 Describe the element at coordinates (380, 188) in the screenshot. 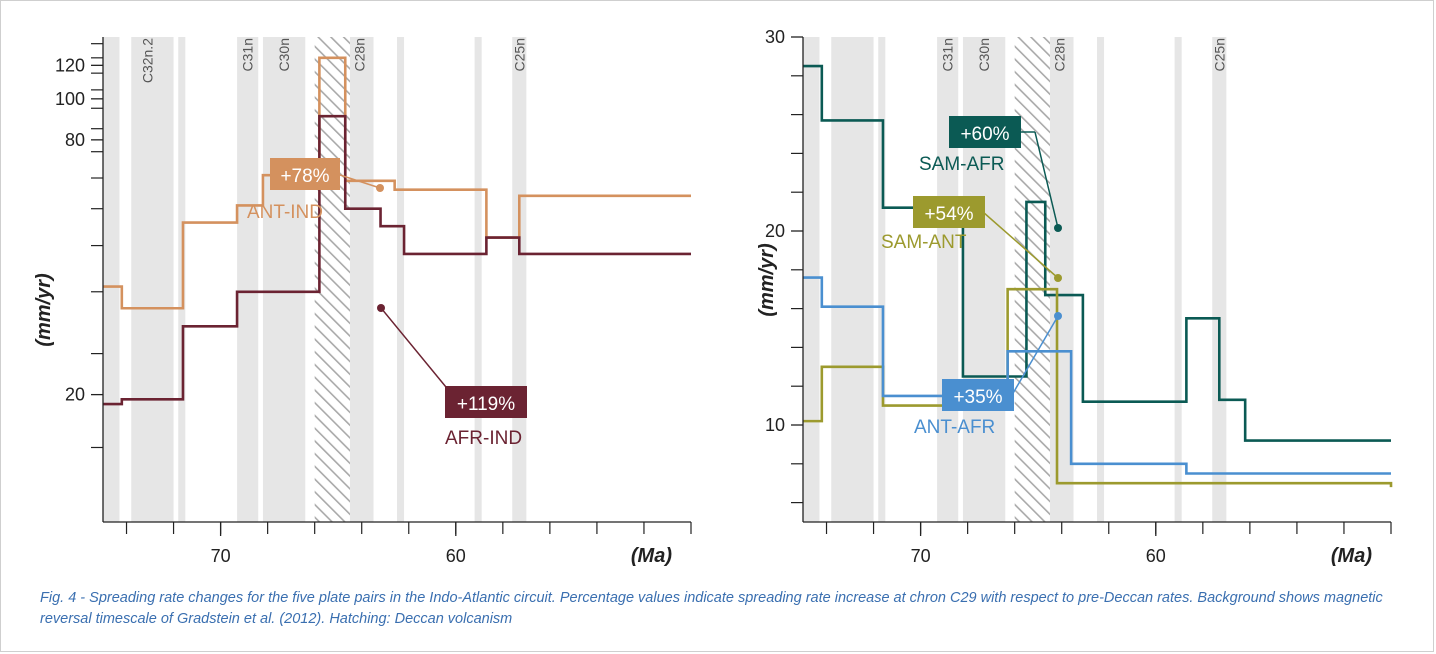

I see `ant-ind-marker-dot` at that location.